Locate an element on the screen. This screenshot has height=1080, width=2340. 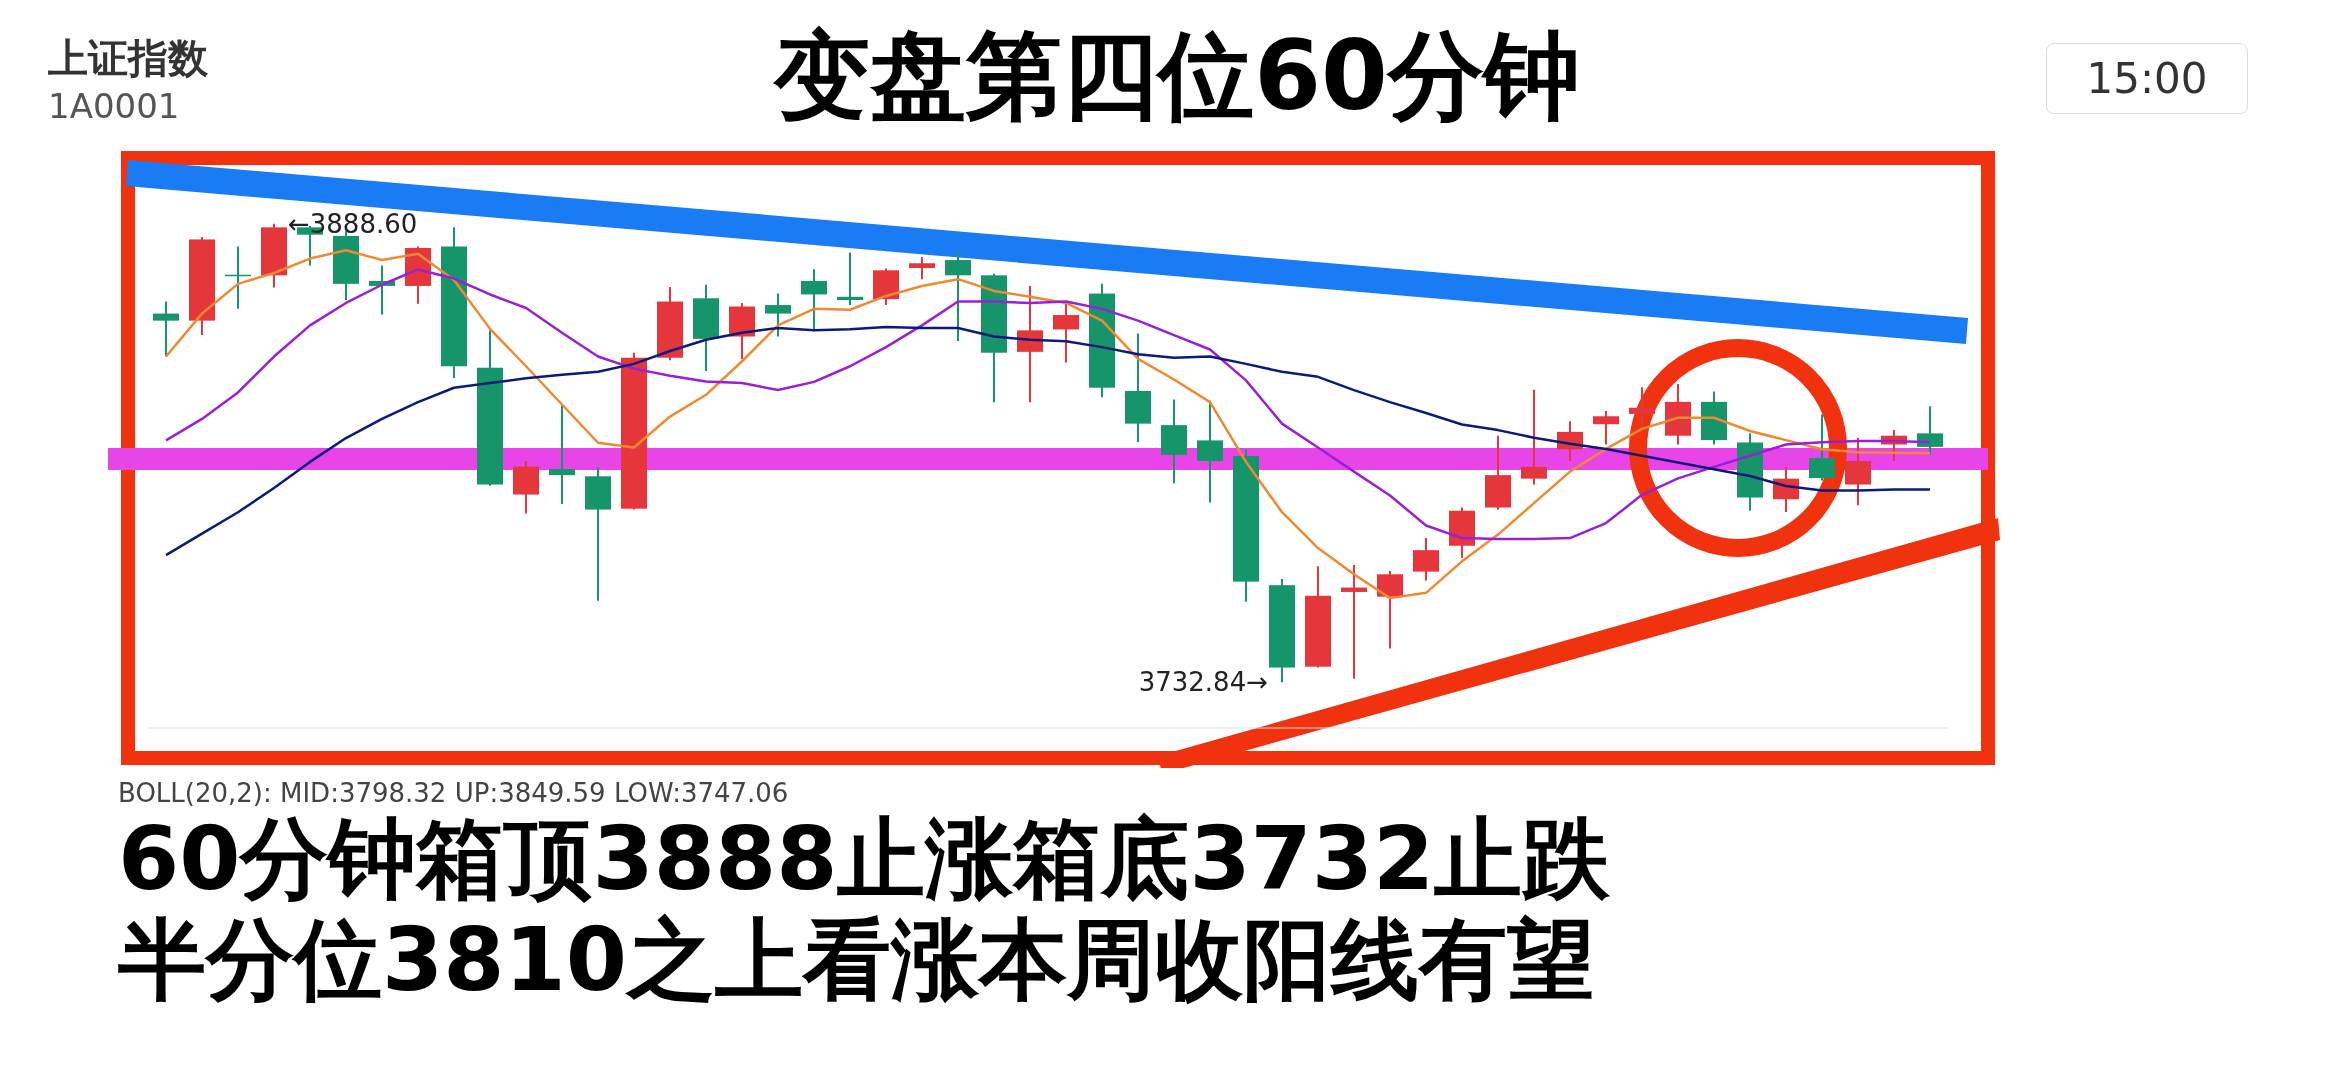
annotation: ←3888.60 is located at coordinates (353, 224).